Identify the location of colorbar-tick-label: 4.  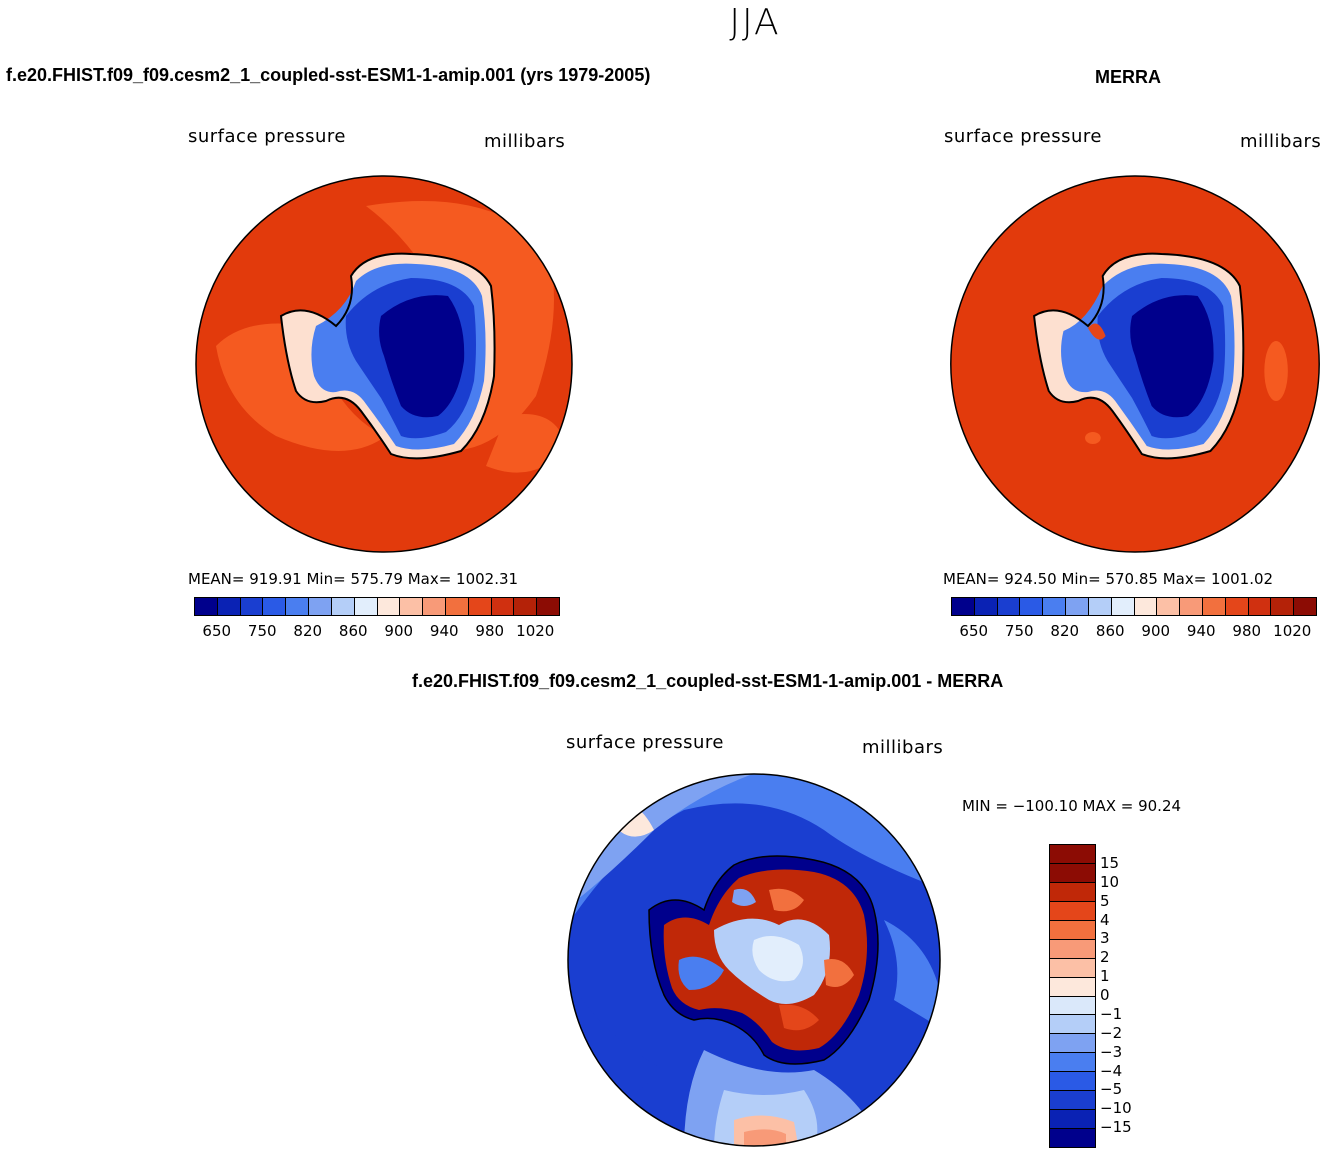
(1105, 919).